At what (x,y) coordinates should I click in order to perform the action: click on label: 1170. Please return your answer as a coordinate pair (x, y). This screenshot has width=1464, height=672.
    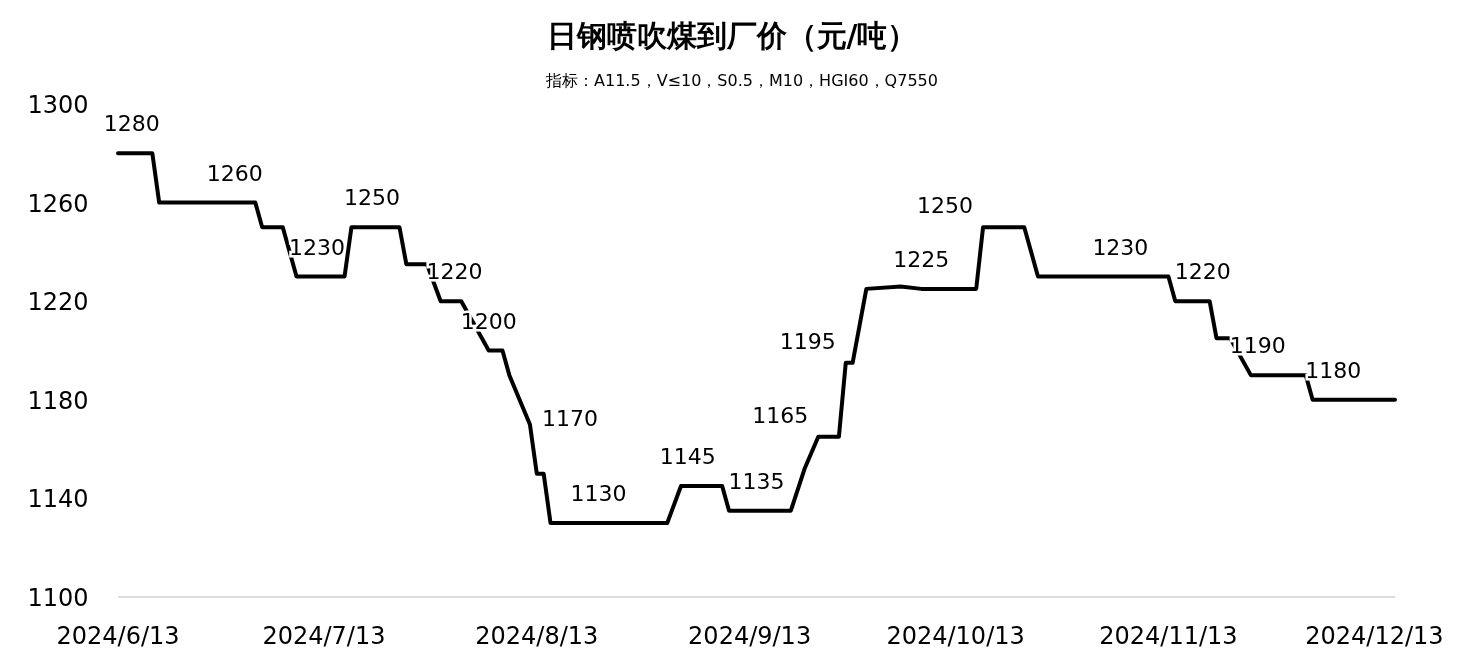
    Looking at the image, I should click on (569, 419).